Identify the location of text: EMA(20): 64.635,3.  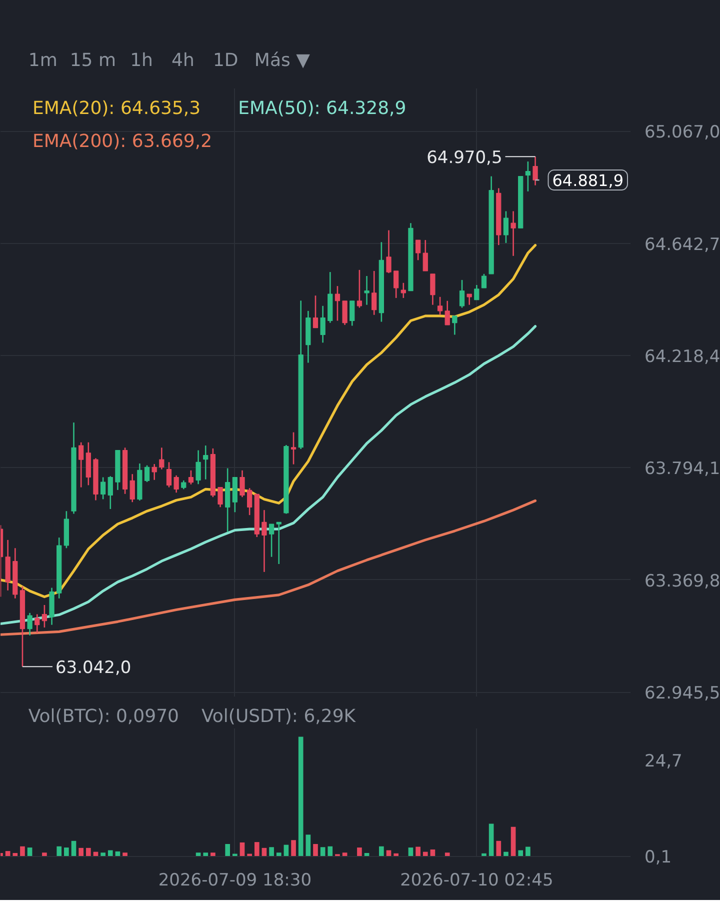
(116, 108).